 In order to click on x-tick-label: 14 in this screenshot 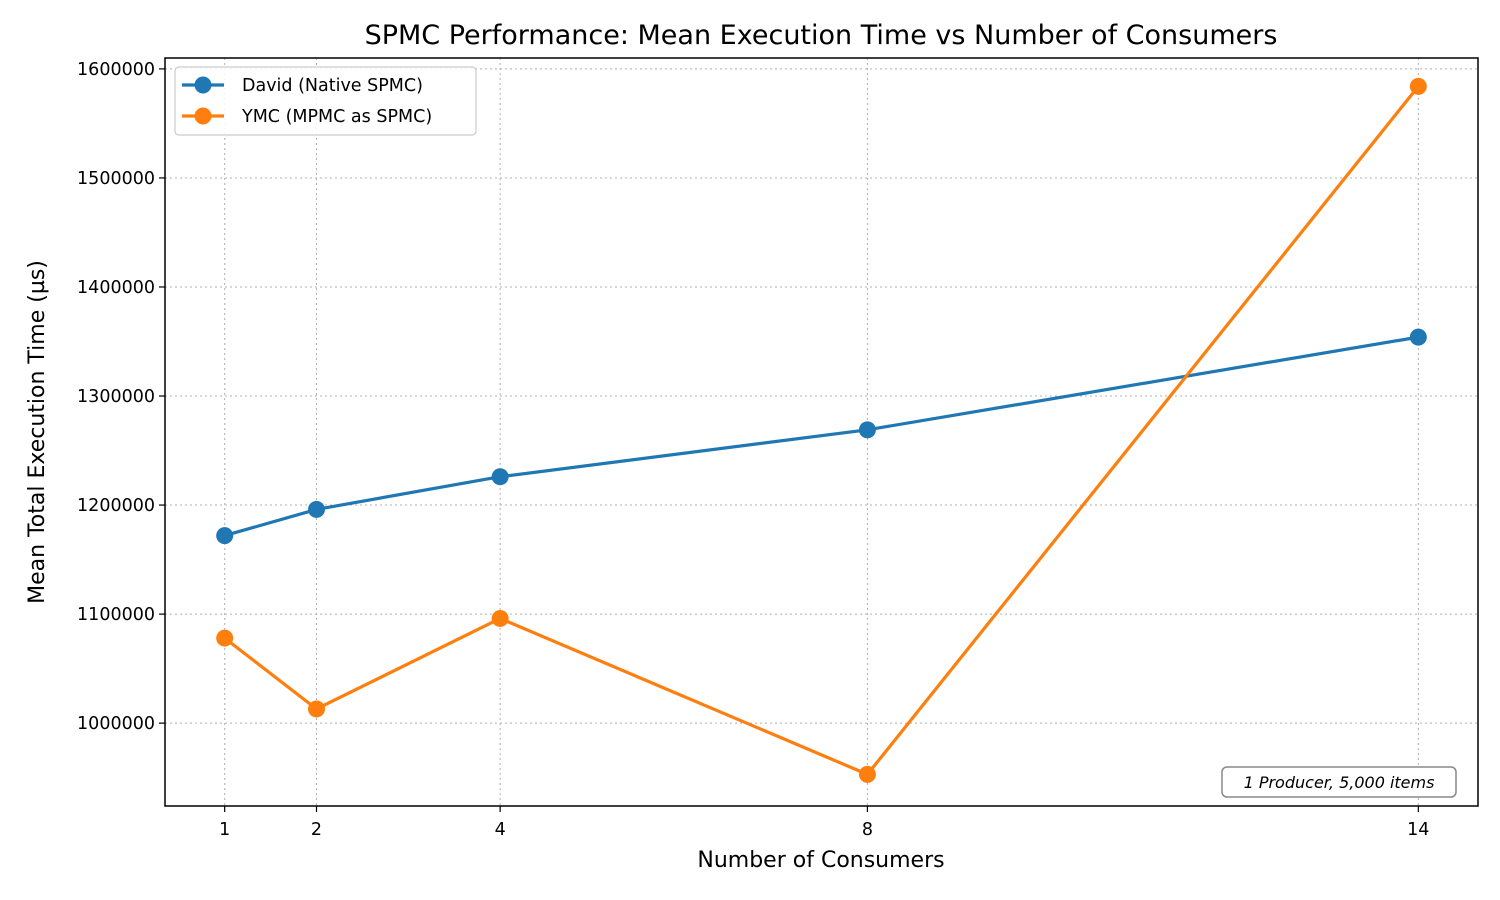, I will do `click(1418, 830)`.